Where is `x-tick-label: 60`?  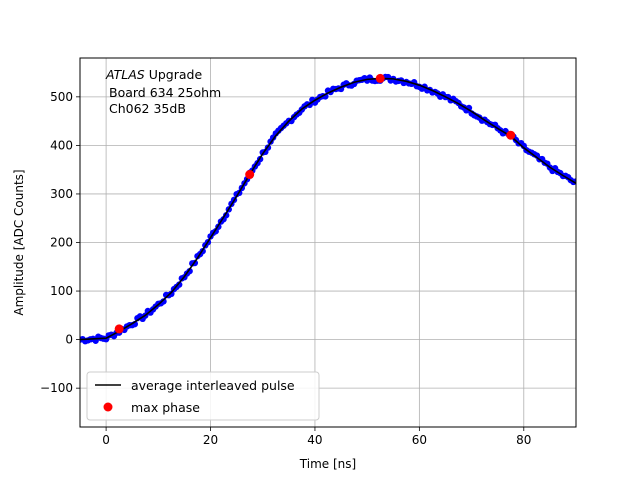
x-tick-label: 60 is located at coordinates (419, 440).